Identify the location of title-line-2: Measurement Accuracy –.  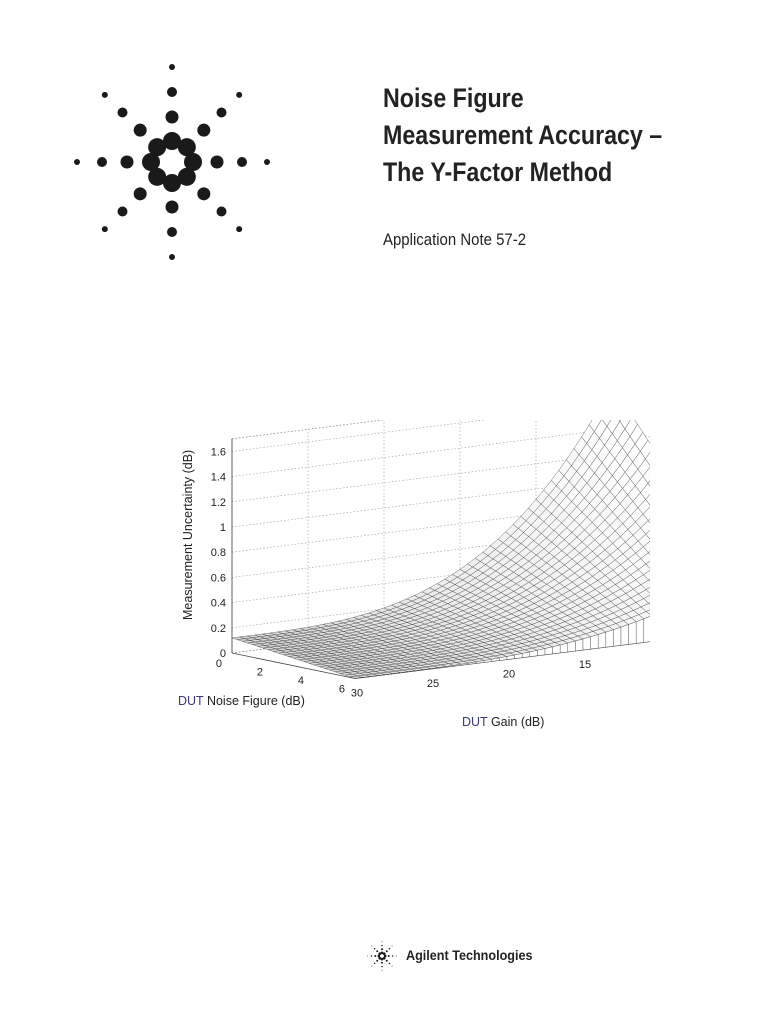
(523, 135).